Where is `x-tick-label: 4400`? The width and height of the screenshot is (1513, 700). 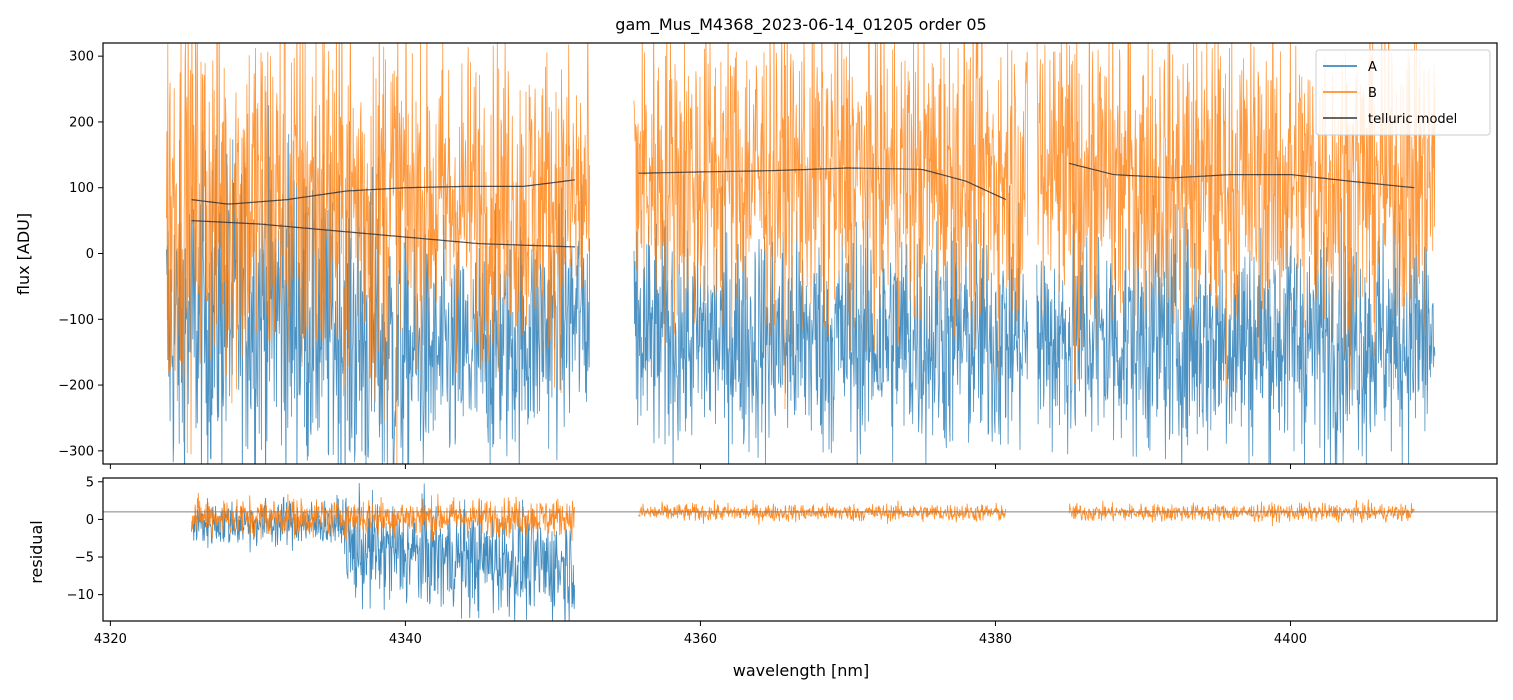
x-tick-label: 4400 is located at coordinates (1290, 639).